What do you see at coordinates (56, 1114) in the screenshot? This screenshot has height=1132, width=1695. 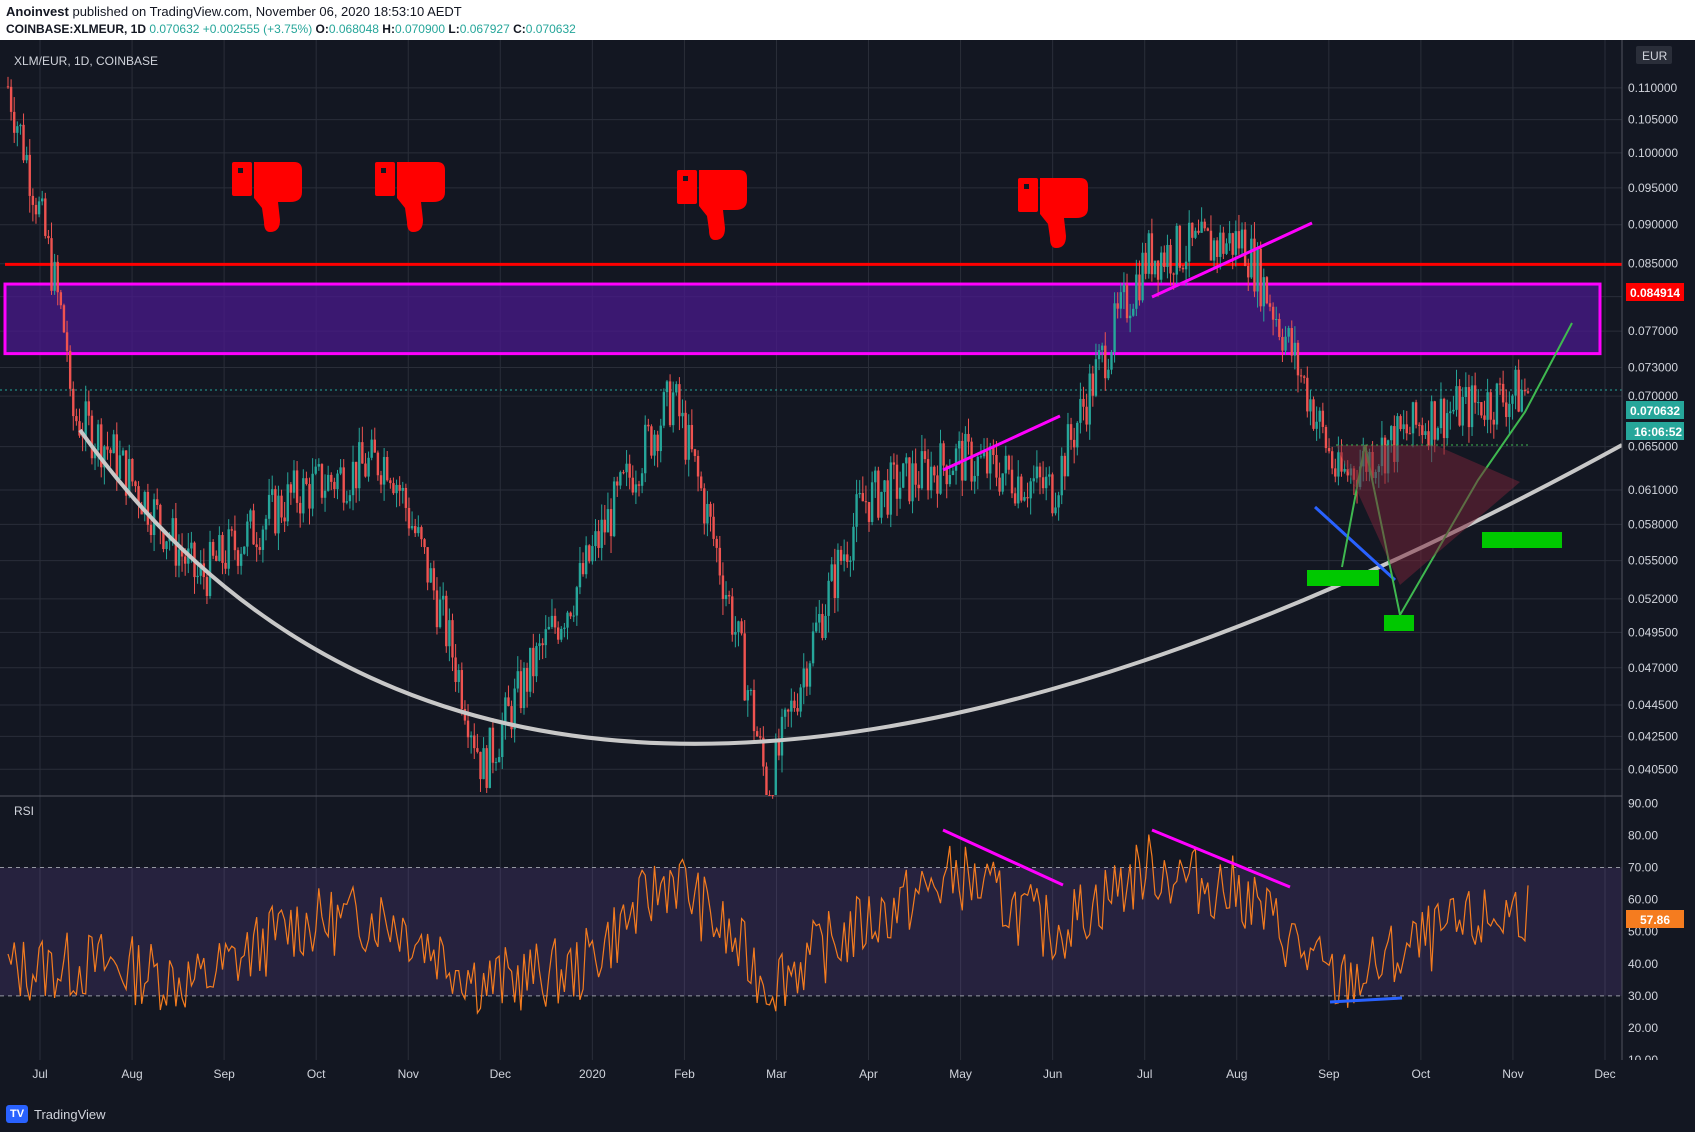 I see `tradingview-logo: TV TradingView` at bounding box center [56, 1114].